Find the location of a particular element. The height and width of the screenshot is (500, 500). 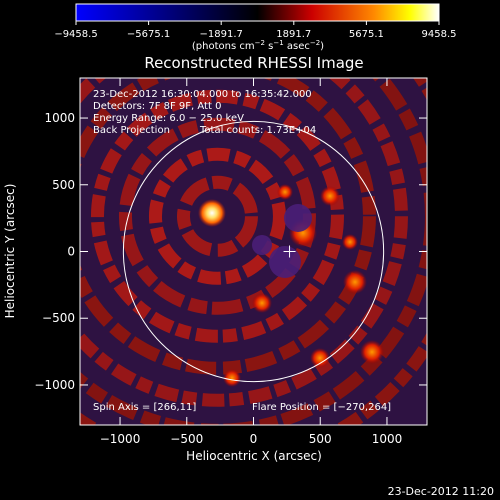

emission-blobs is located at coordinates (303, 285).